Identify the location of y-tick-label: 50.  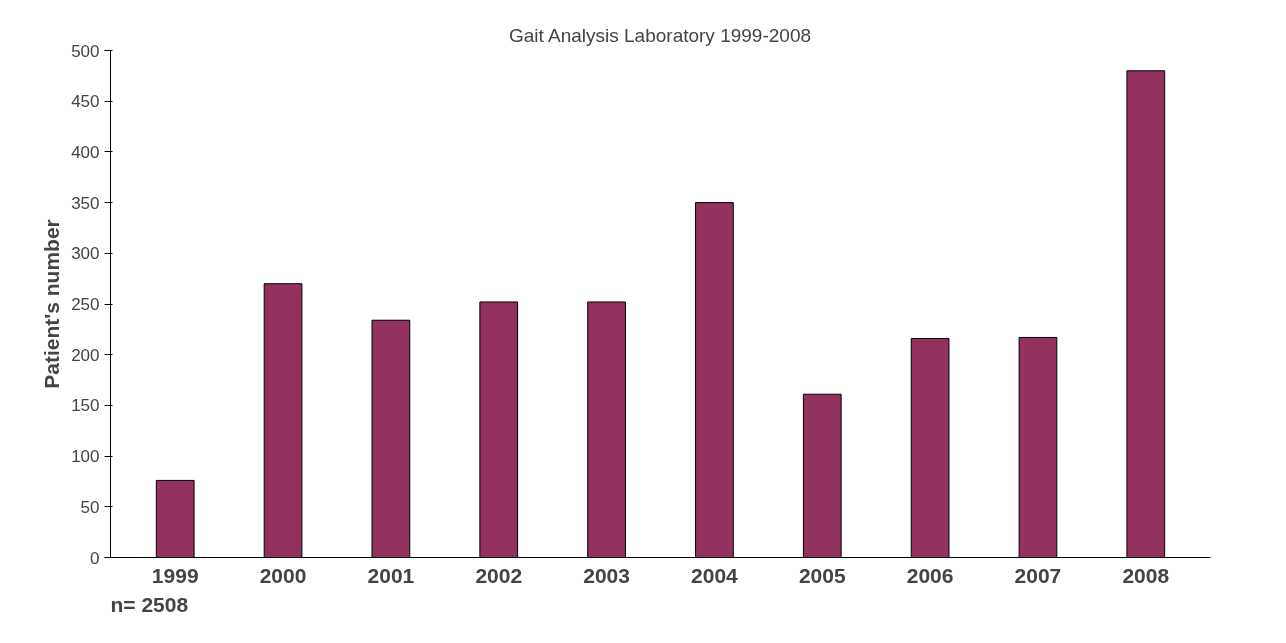
(90, 507).